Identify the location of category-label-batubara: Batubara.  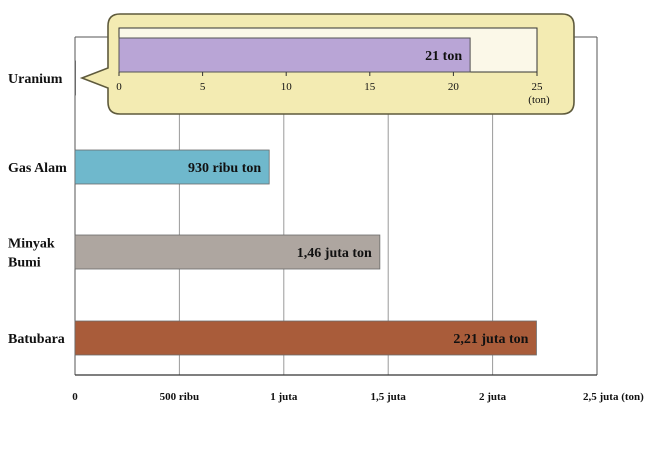
(36, 339).